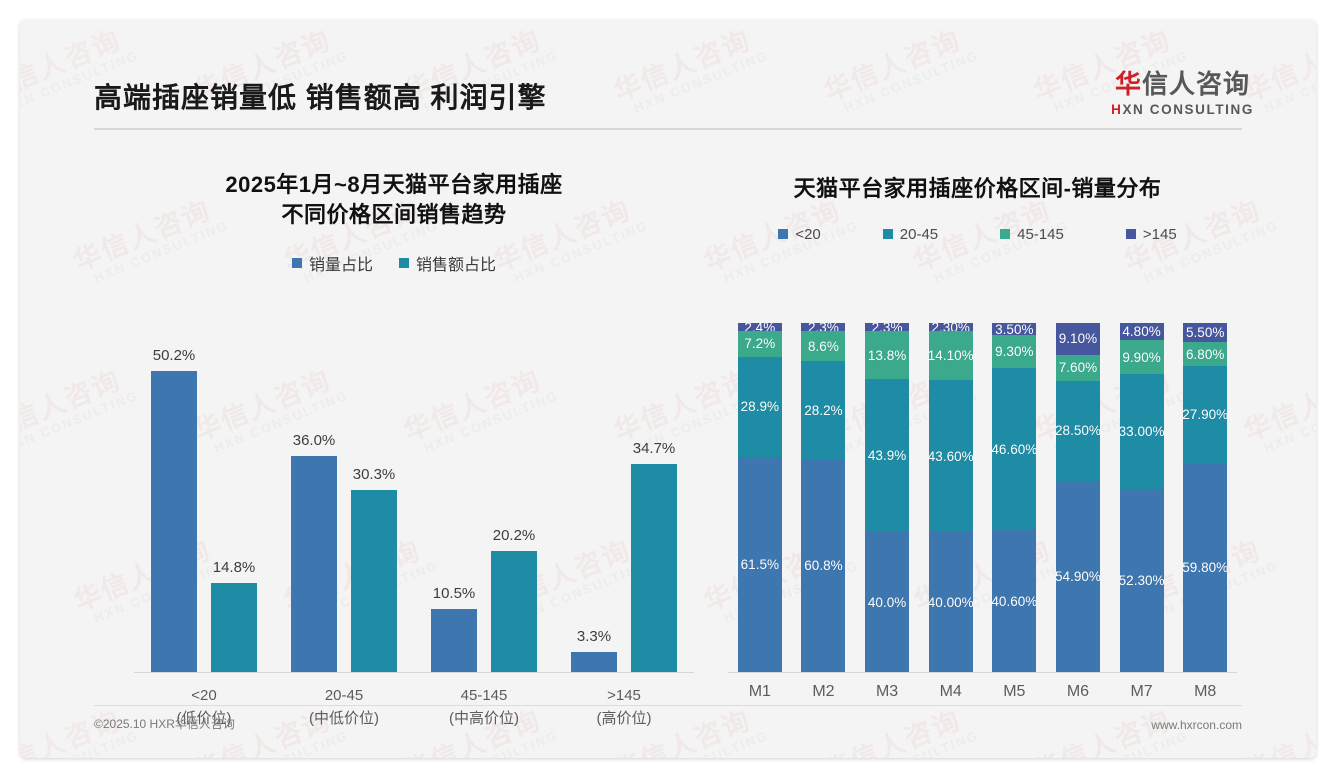 This screenshot has height=780, width=1340. I want to click on stack-segment-20-45: 28.2%, so click(823, 410).